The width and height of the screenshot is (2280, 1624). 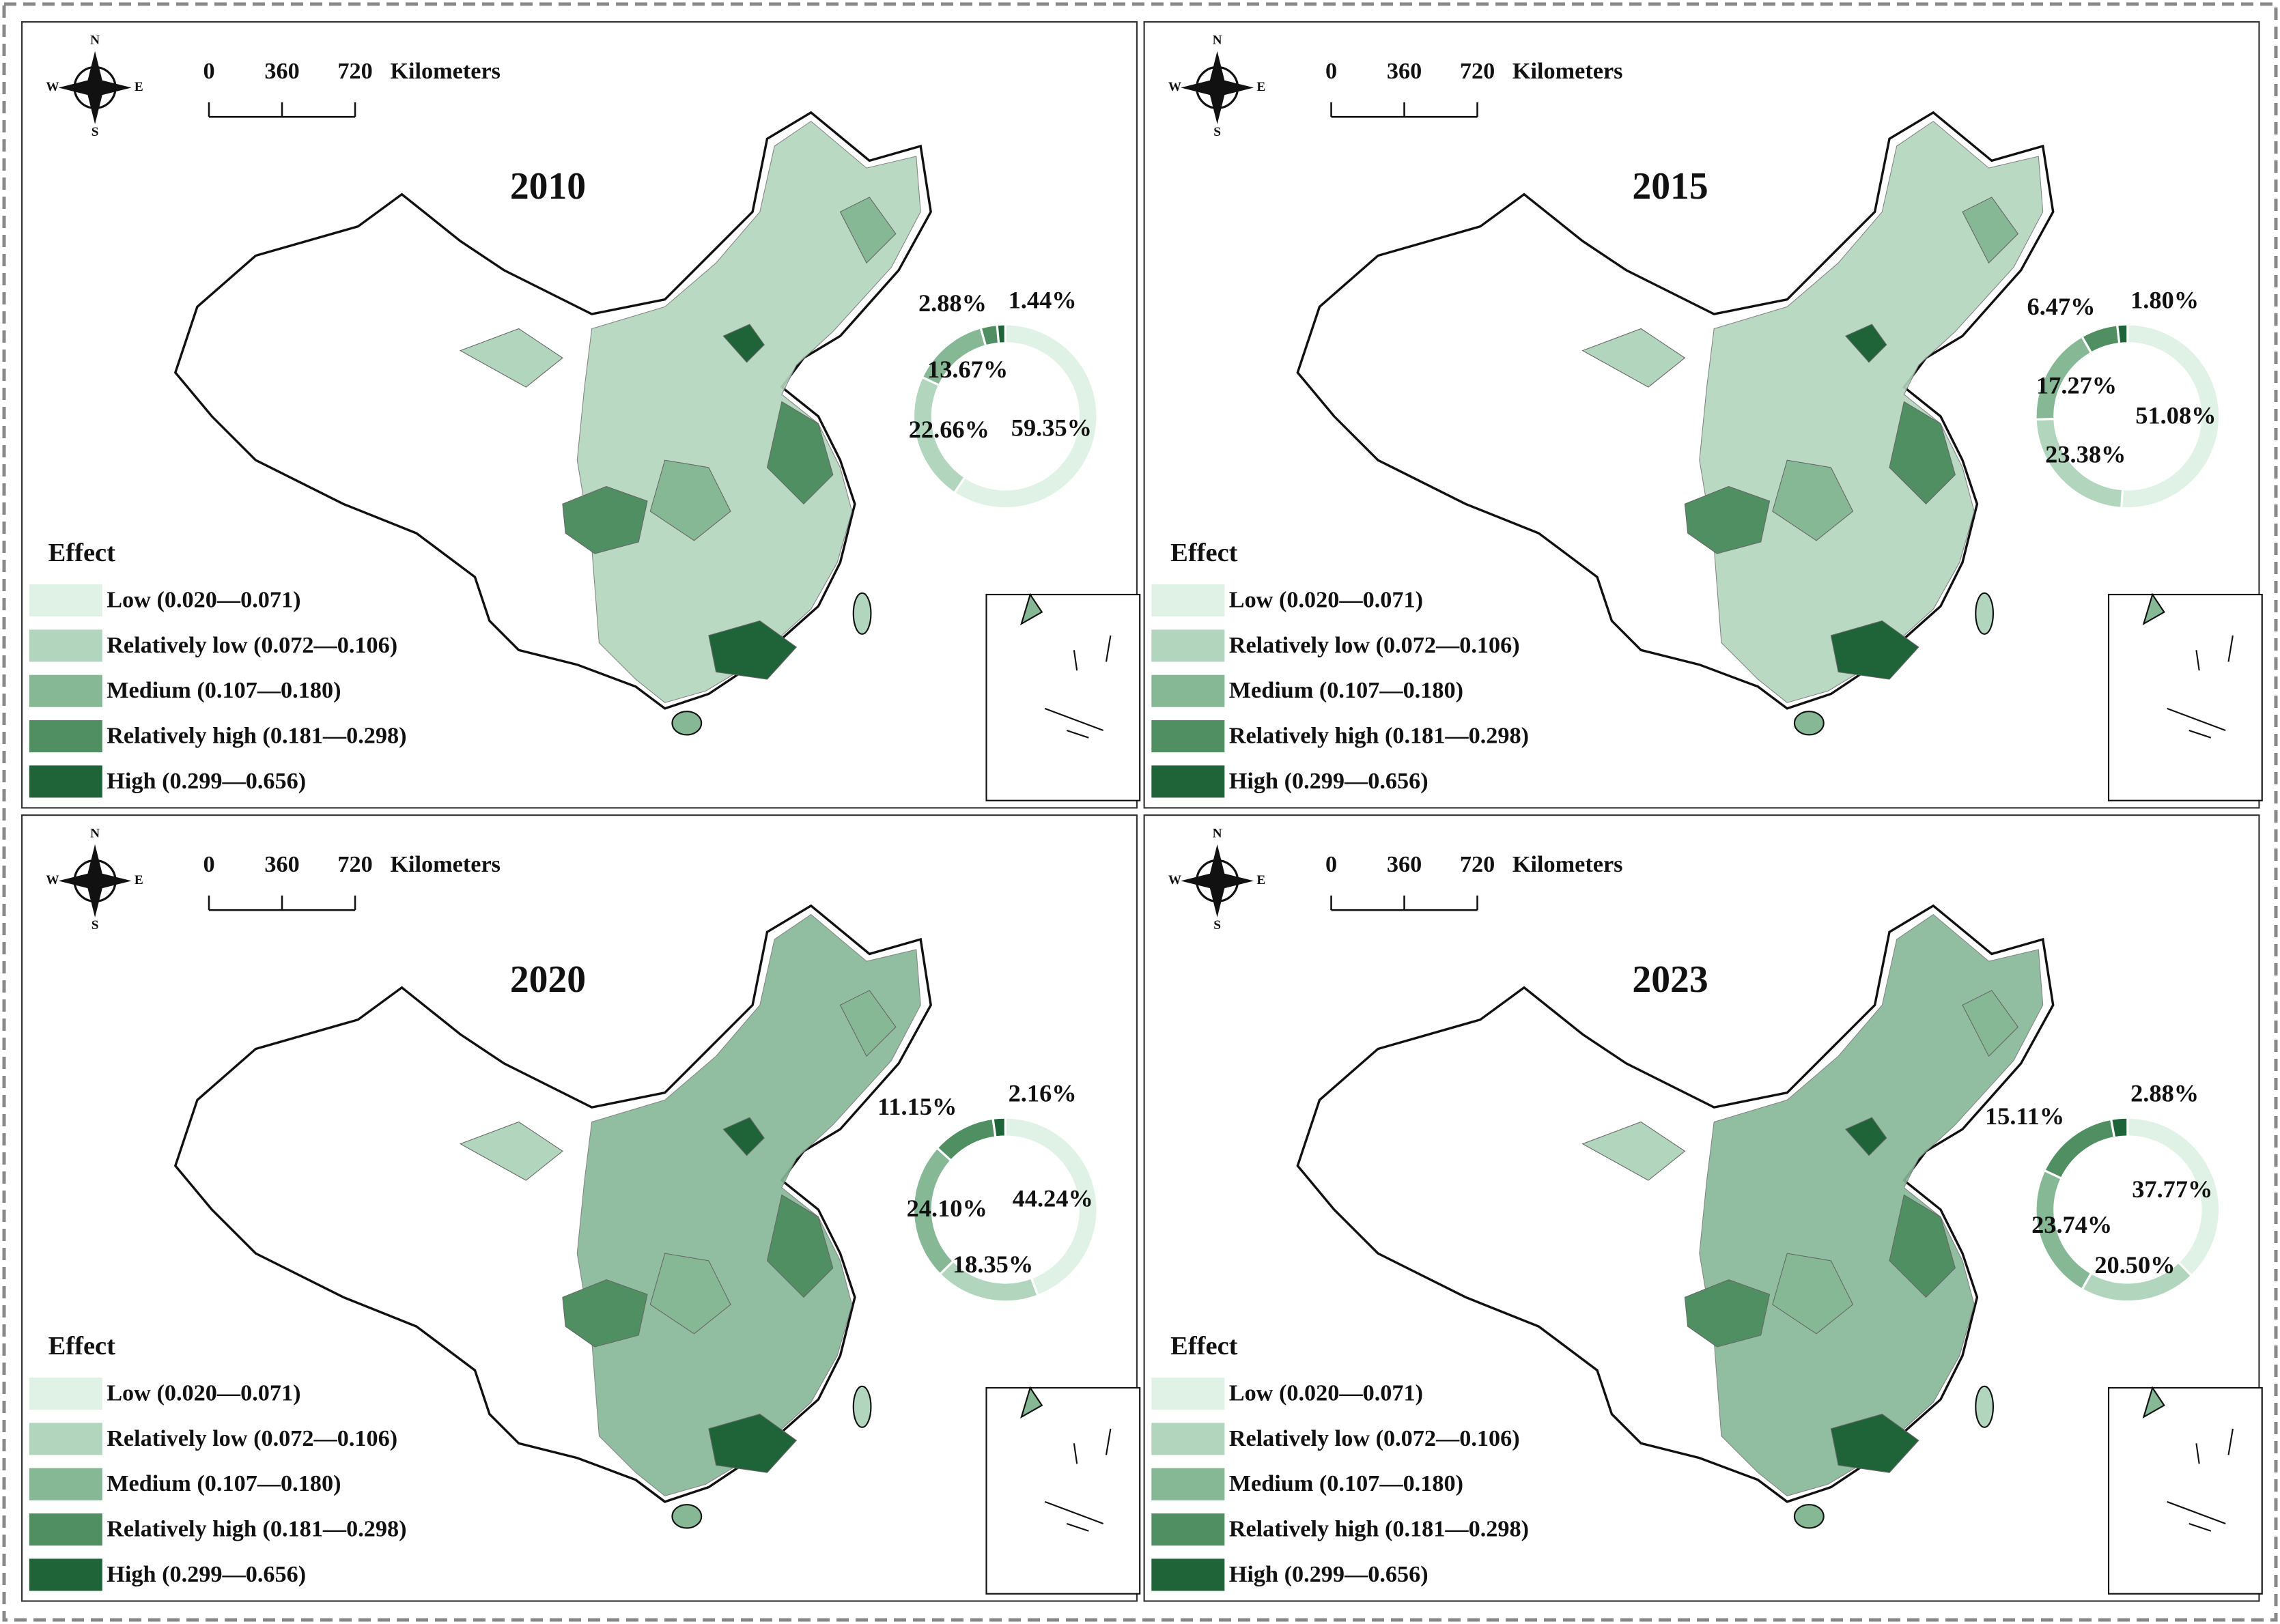 What do you see at coordinates (1051, 428) in the screenshot?
I see `donut-label: 59.35%` at bounding box center [1051, 428].